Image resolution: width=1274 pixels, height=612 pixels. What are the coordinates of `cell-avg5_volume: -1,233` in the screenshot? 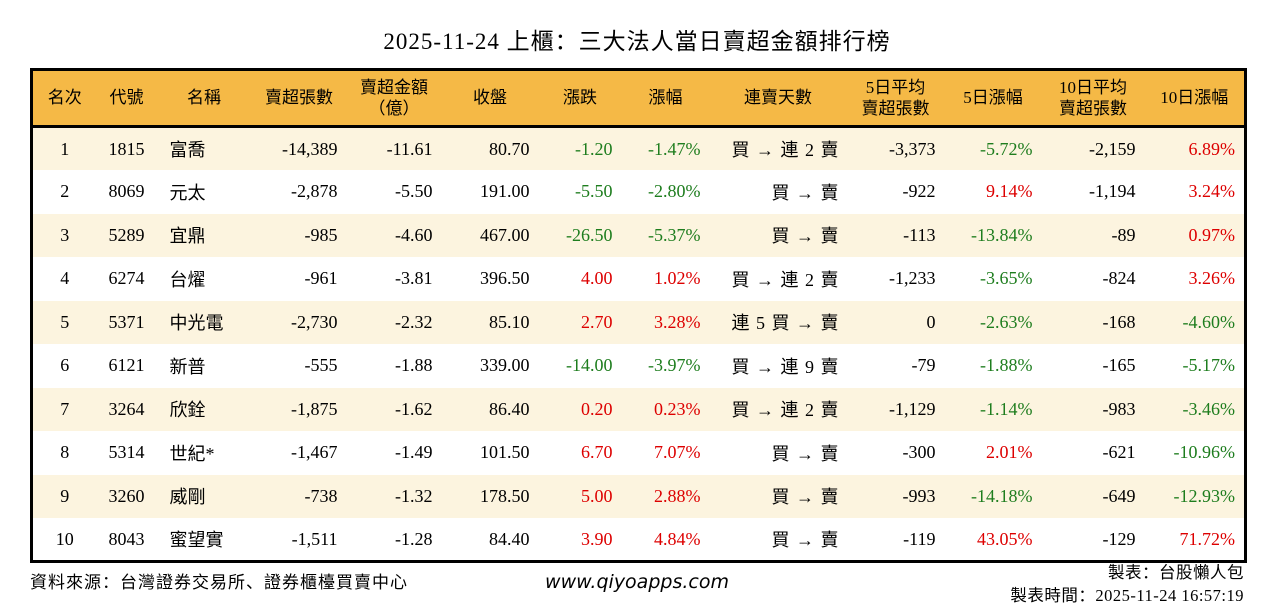 It's located at (912, 278).